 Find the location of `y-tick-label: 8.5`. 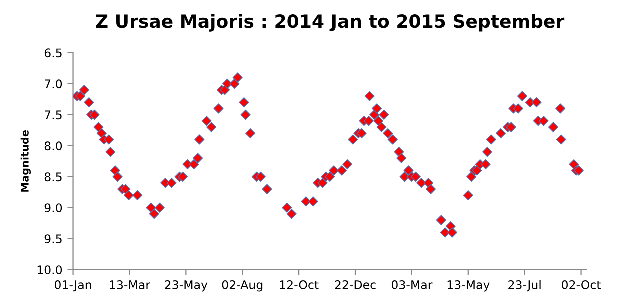

y-tick-label: 8.5 is located at coordinates (53, 177).